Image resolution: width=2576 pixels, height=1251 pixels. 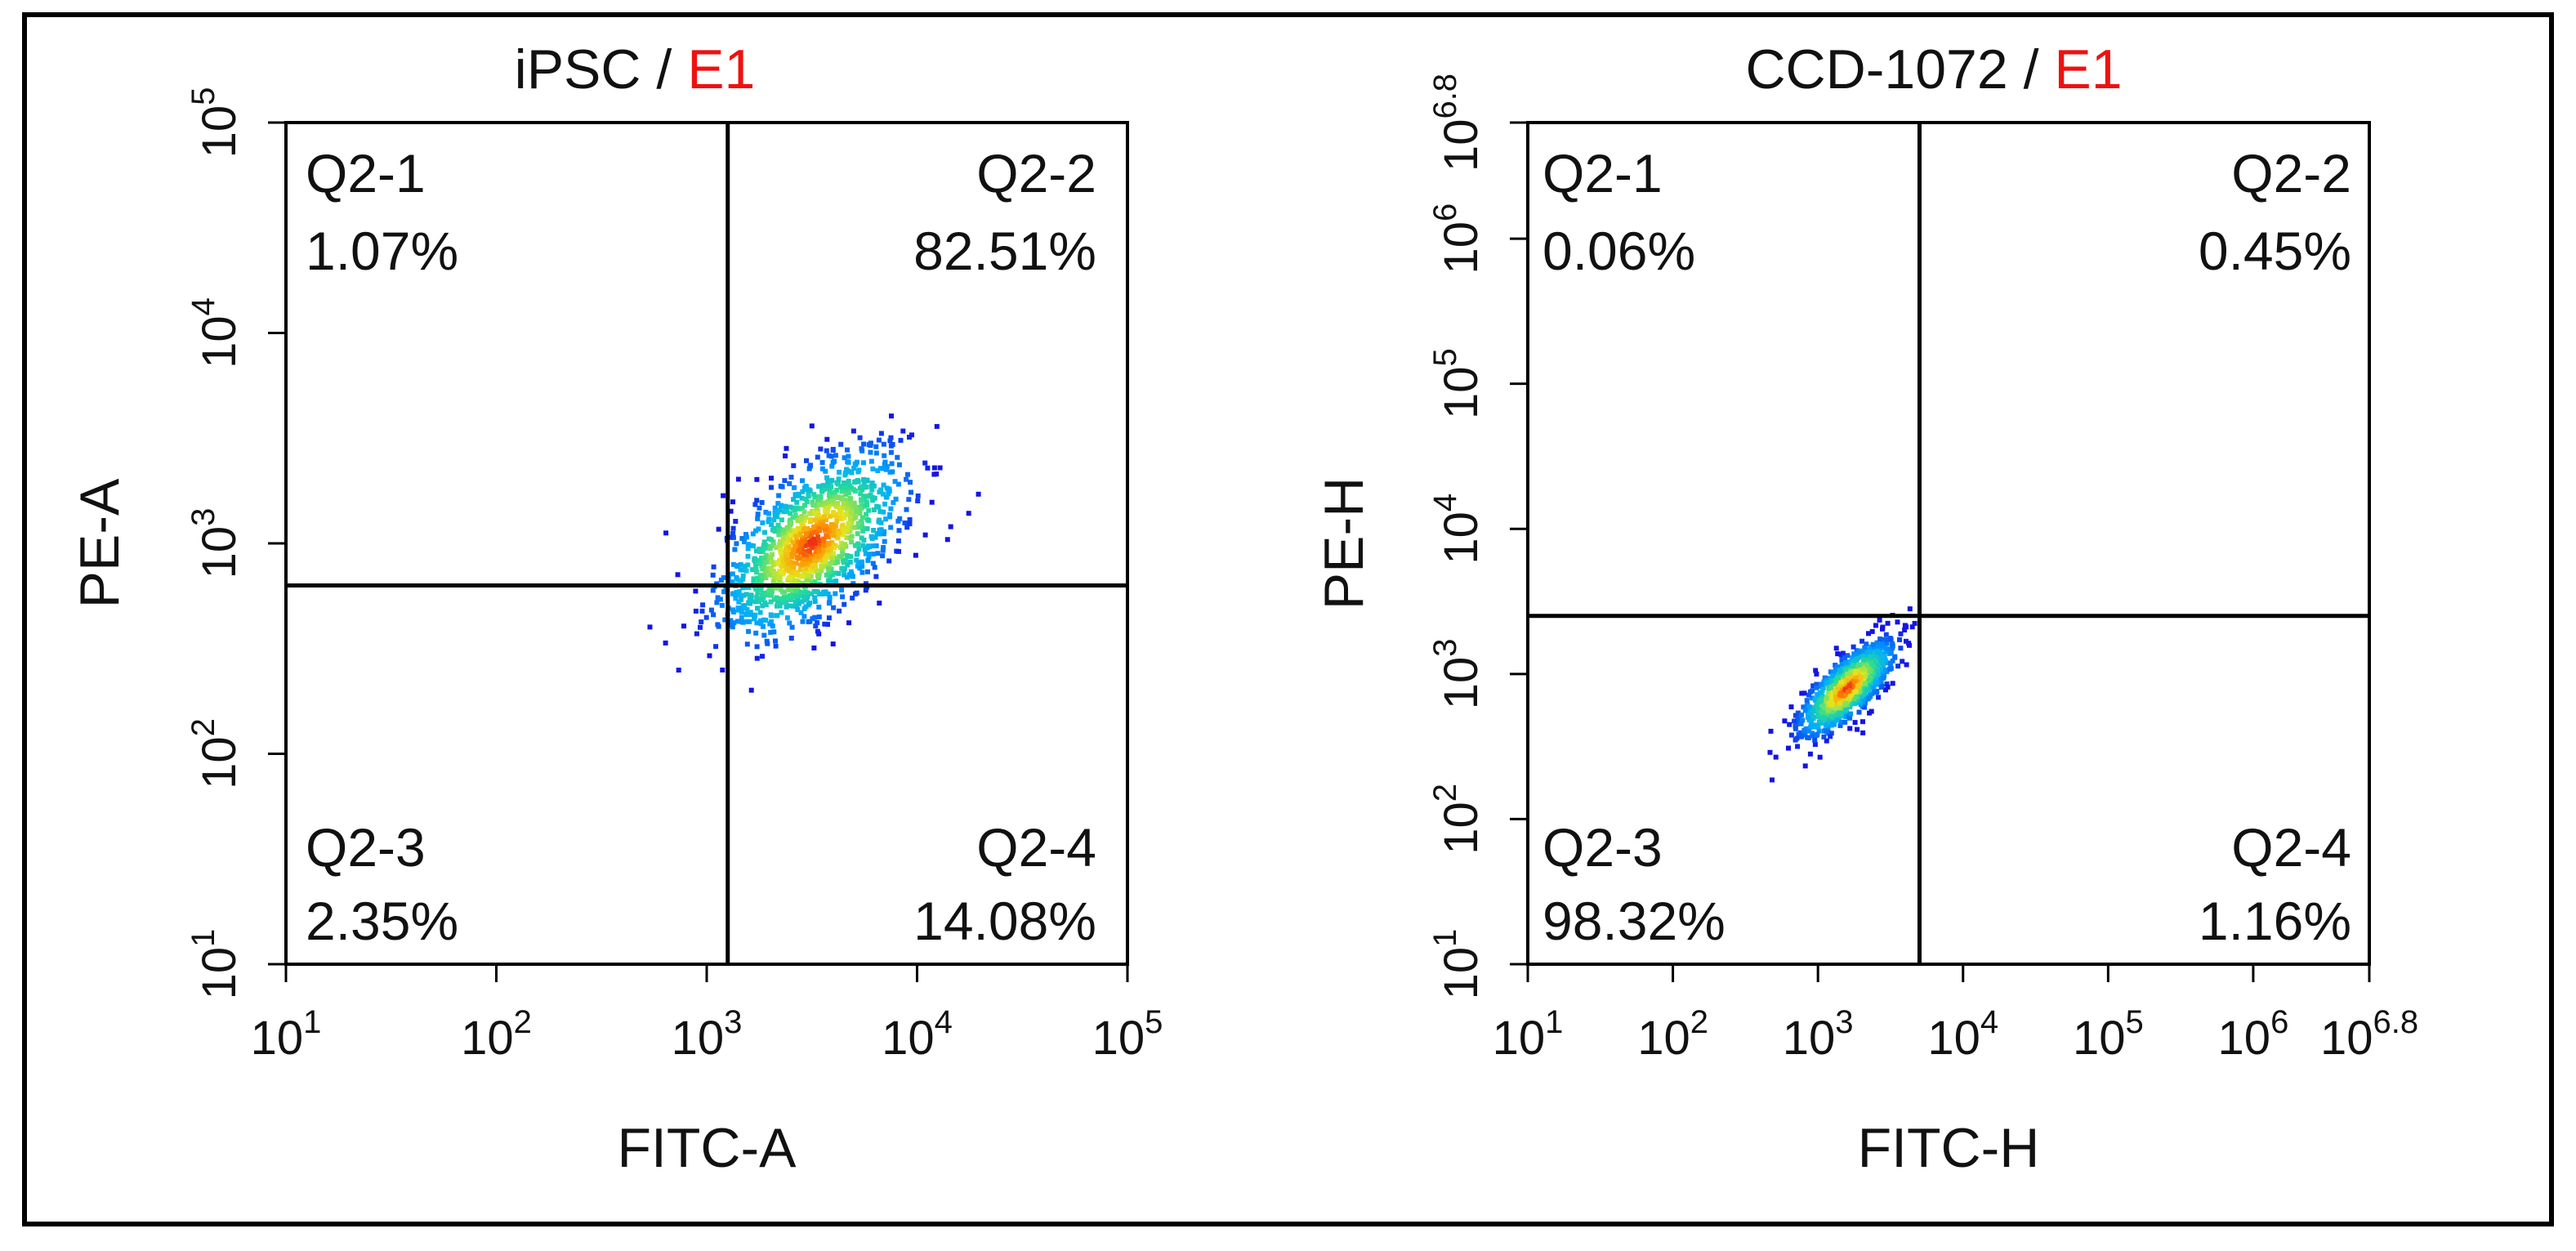 I want to click on quadrant-label-q2-4-value: 1.16%, so click(x=2275, y=921).